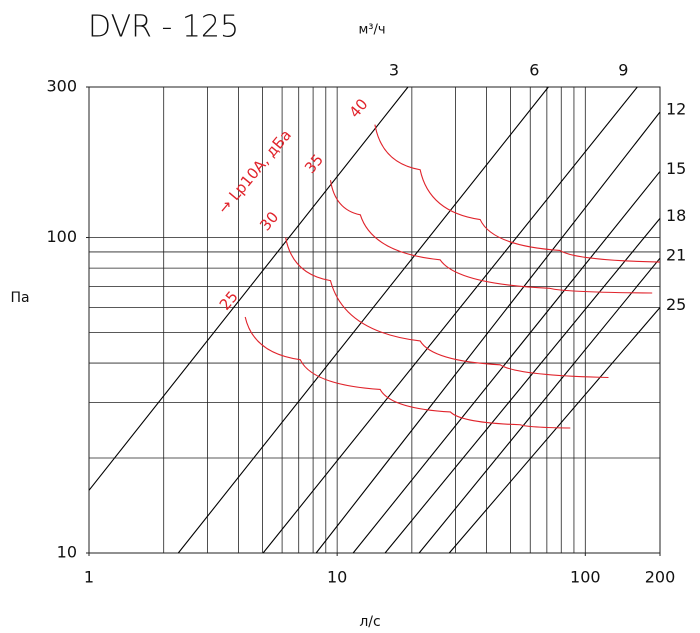  I want to click on line-label: 12, so click(676, 108).